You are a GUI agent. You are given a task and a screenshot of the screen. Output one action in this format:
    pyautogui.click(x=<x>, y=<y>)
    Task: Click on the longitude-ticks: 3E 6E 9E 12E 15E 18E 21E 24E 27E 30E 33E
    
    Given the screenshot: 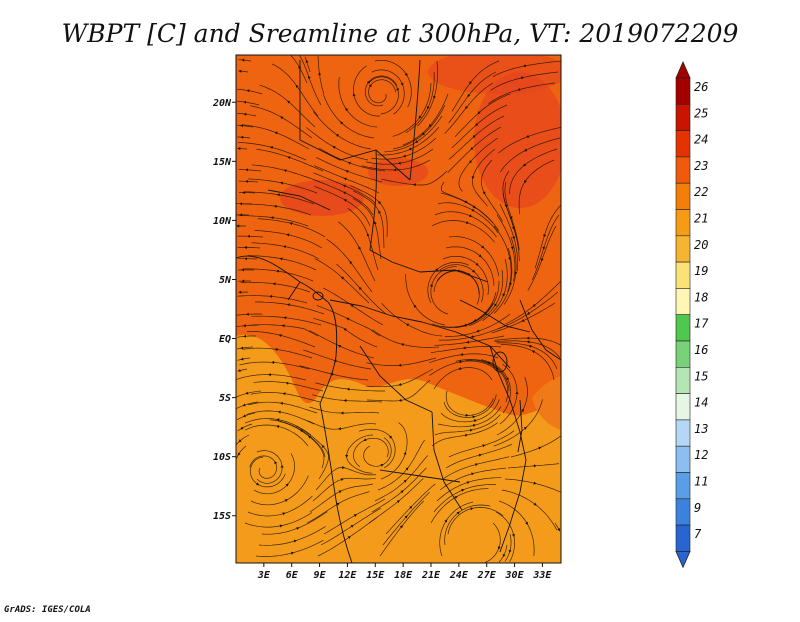 What is the action you would take?
    pyautogui.click(x=405, y=572)
    